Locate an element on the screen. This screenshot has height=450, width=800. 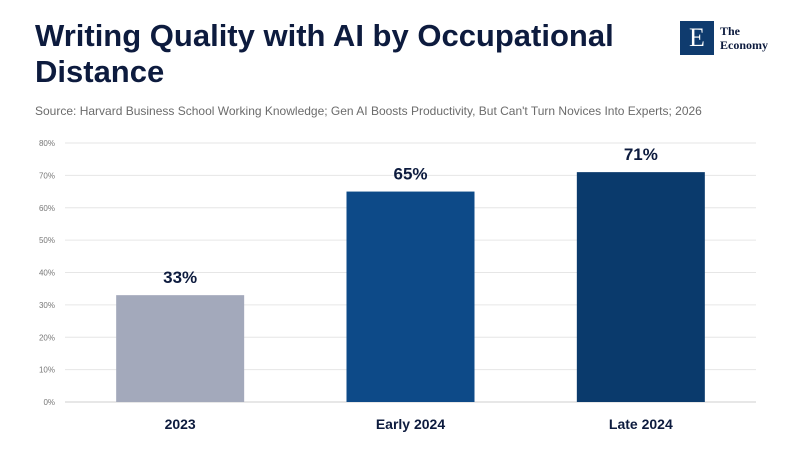
y-tick-label: 0% is located at coordinates (49, 402).